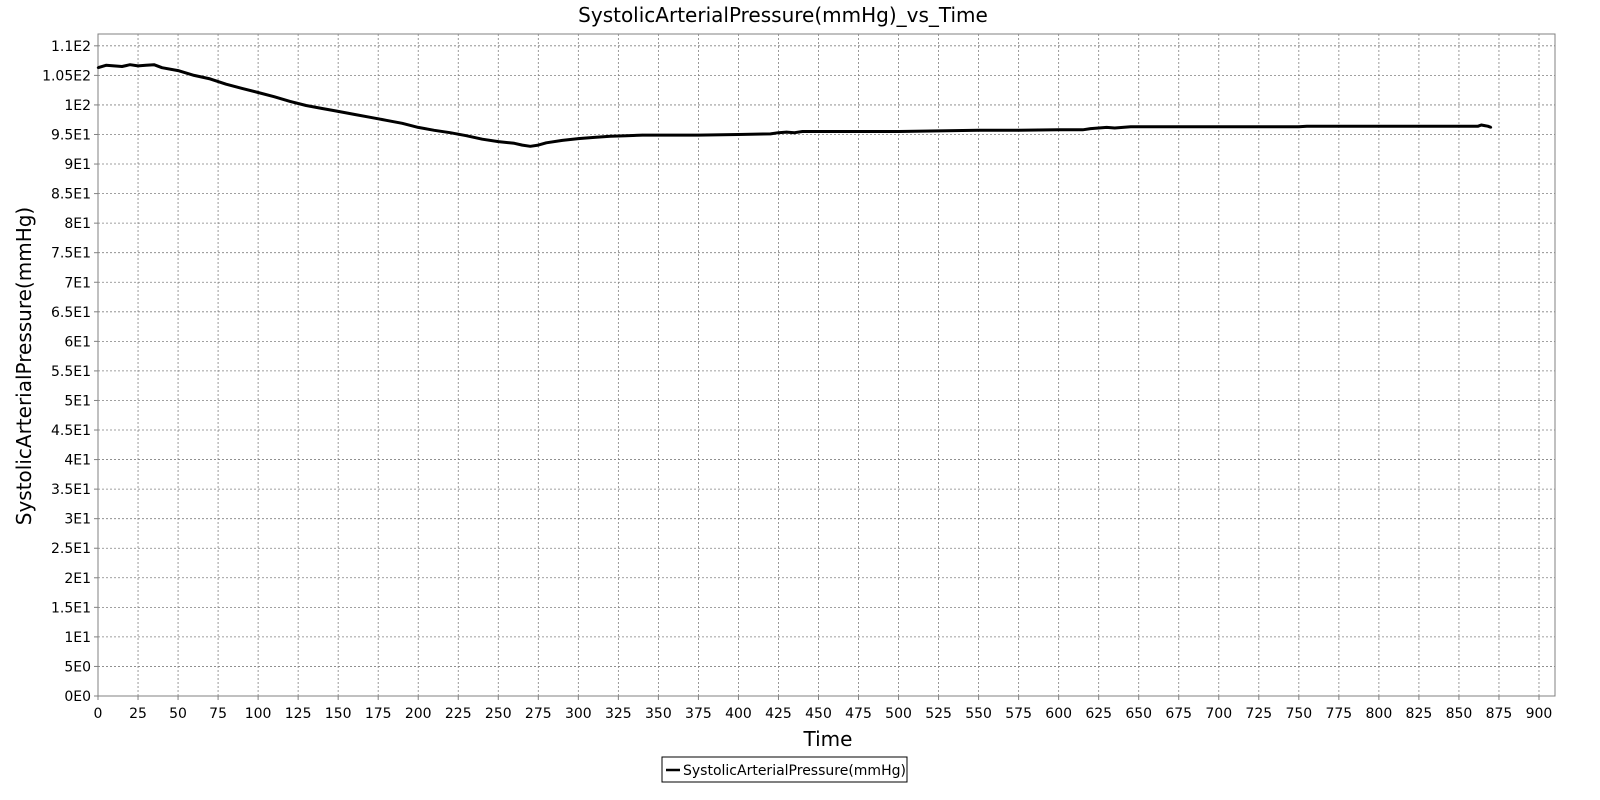 The height and width of the screenshot is (800, 1600). I want to click on x-tick-label: 325, so click(618, 714).